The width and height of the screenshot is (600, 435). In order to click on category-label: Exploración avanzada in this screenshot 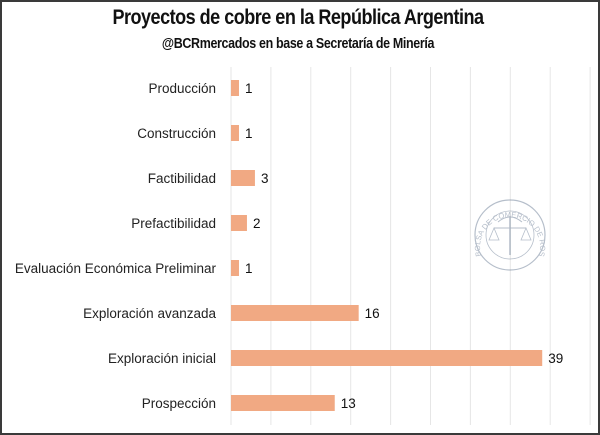, I will do `click(149, 313)`.